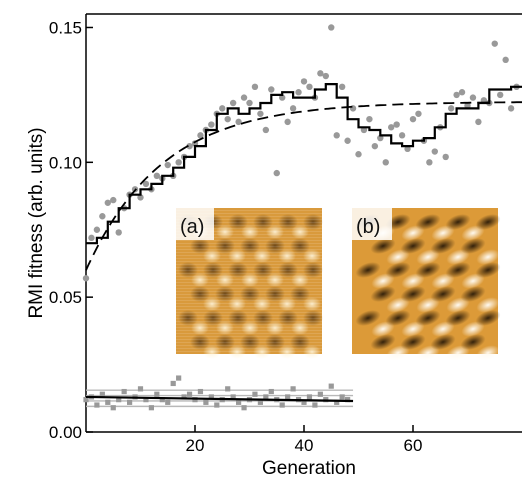 The width and height of the screenshot is (524, 479). I want to click on y-axis-title: RMI fitness (arb. units), so click(36, 222).